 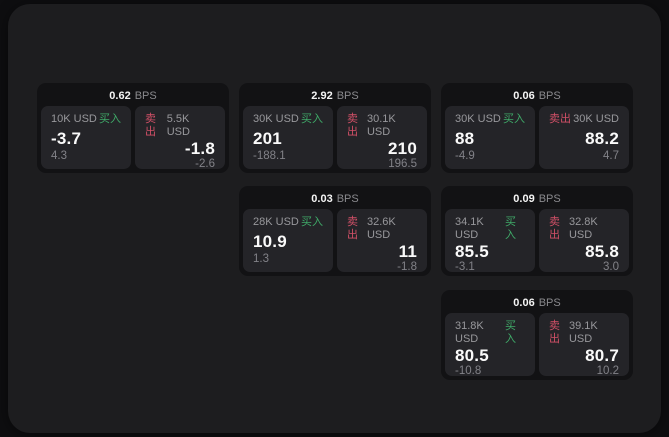 I want to click on quote-card: 0.06 BPS 30K USD 买入 88 -4.9 卖出 30K USD, so click(x=537, y=128).